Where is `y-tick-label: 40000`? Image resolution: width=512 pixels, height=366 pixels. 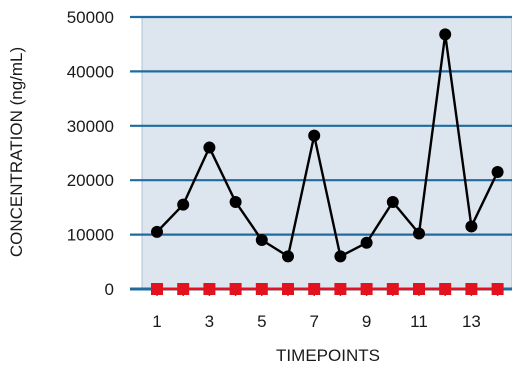 y-tick-label: 40000 is located at coordinates (90, 71).